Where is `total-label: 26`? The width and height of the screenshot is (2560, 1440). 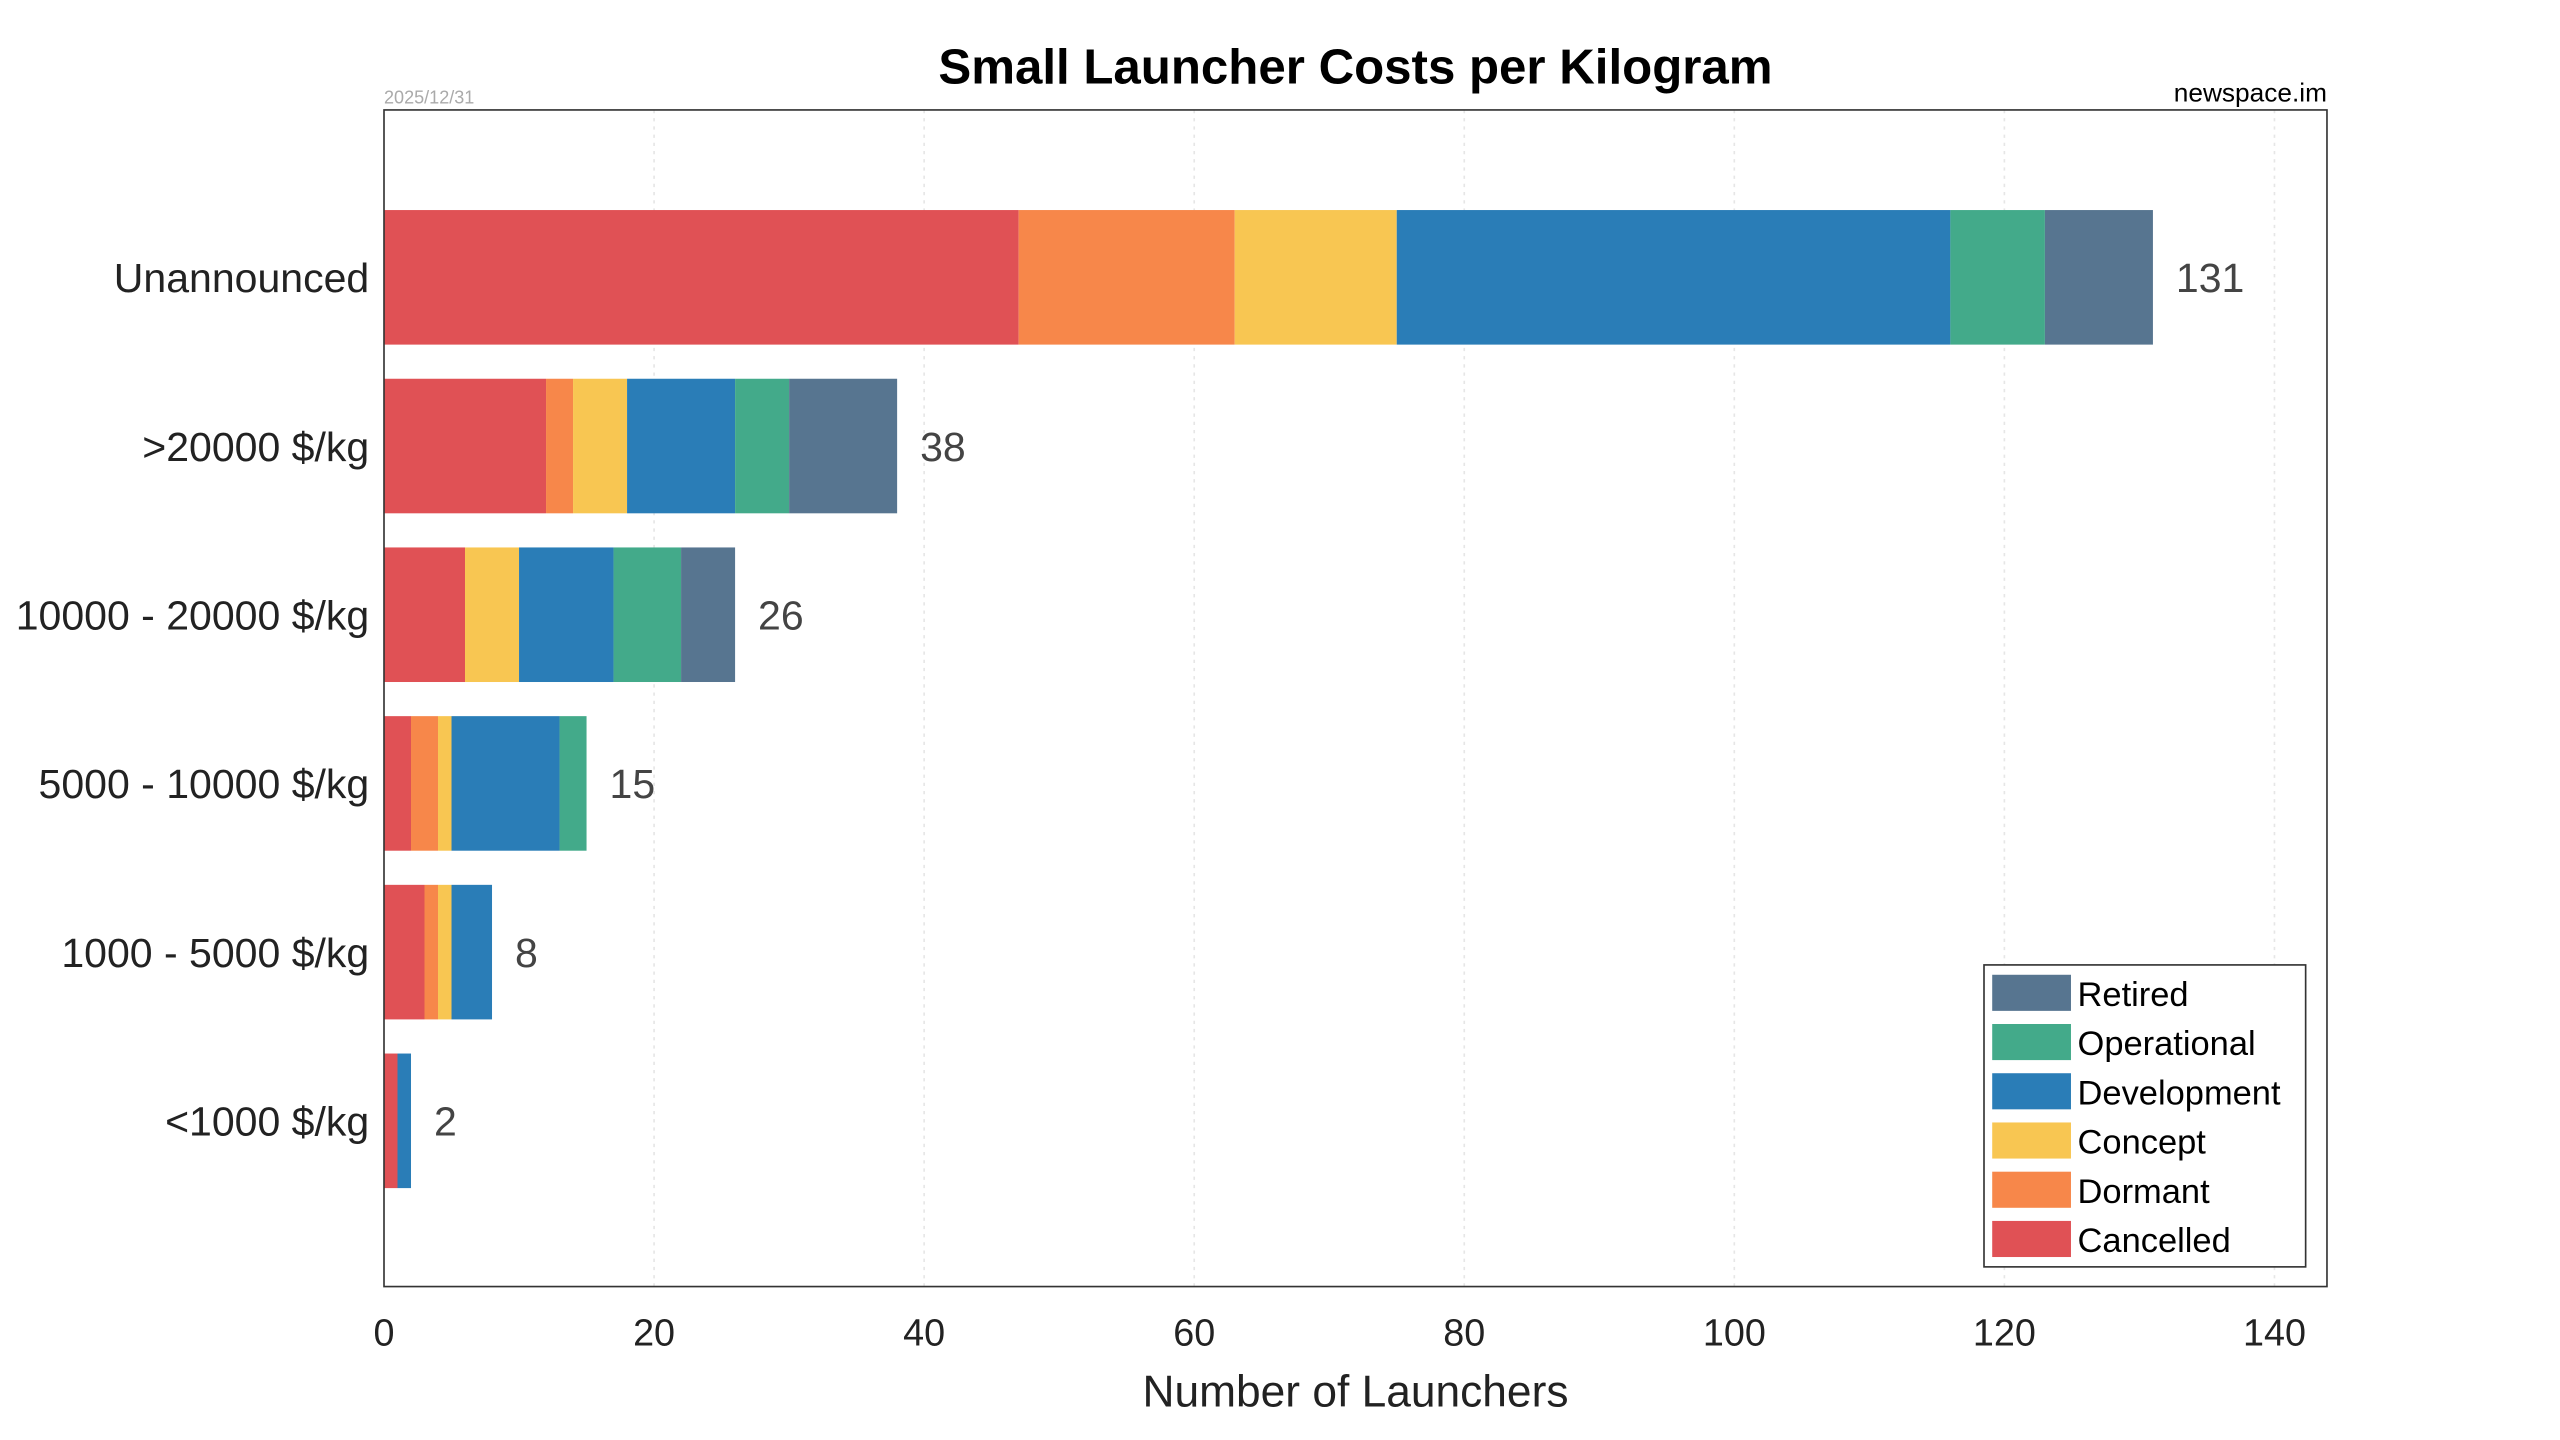
total-label: 26 is located at coordinates (781, 615).